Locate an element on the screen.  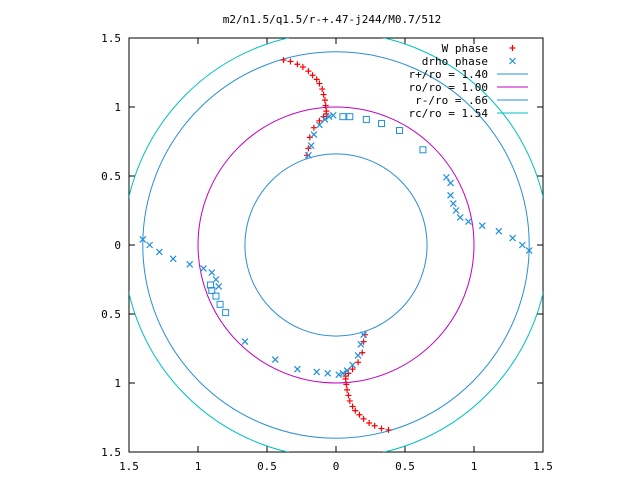
legend-label: r+/ro = 1.40 is located at coordinates (448, 74).